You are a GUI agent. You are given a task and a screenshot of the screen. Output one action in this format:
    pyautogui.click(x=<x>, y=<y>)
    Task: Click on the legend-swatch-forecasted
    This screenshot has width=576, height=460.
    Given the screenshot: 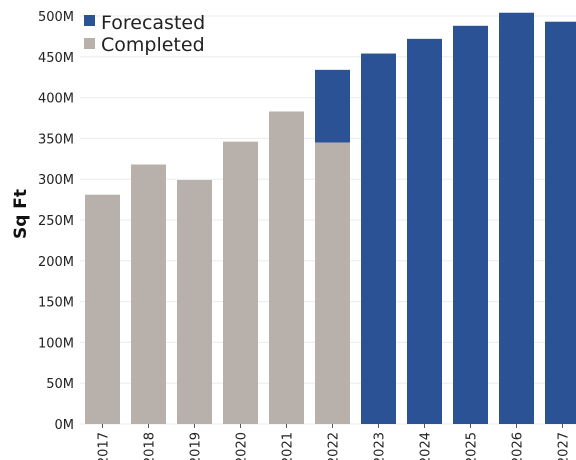 What is the action you would take?
    pyautogui.click(x=89, y=20)
    